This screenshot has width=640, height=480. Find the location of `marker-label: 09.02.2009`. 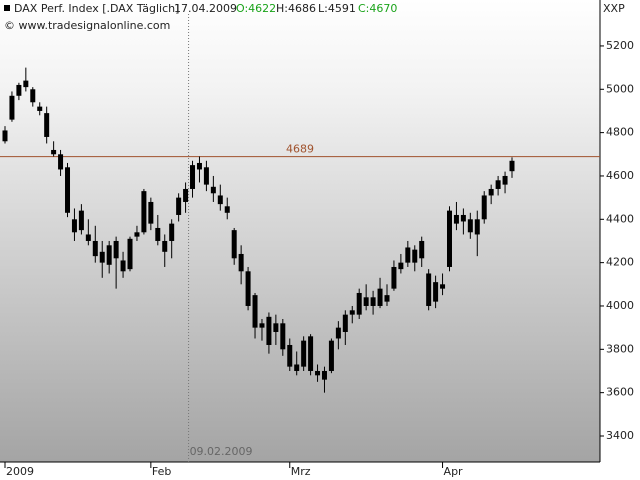

marker-label: 09.02.2009 is located at coordinates (221, 451).